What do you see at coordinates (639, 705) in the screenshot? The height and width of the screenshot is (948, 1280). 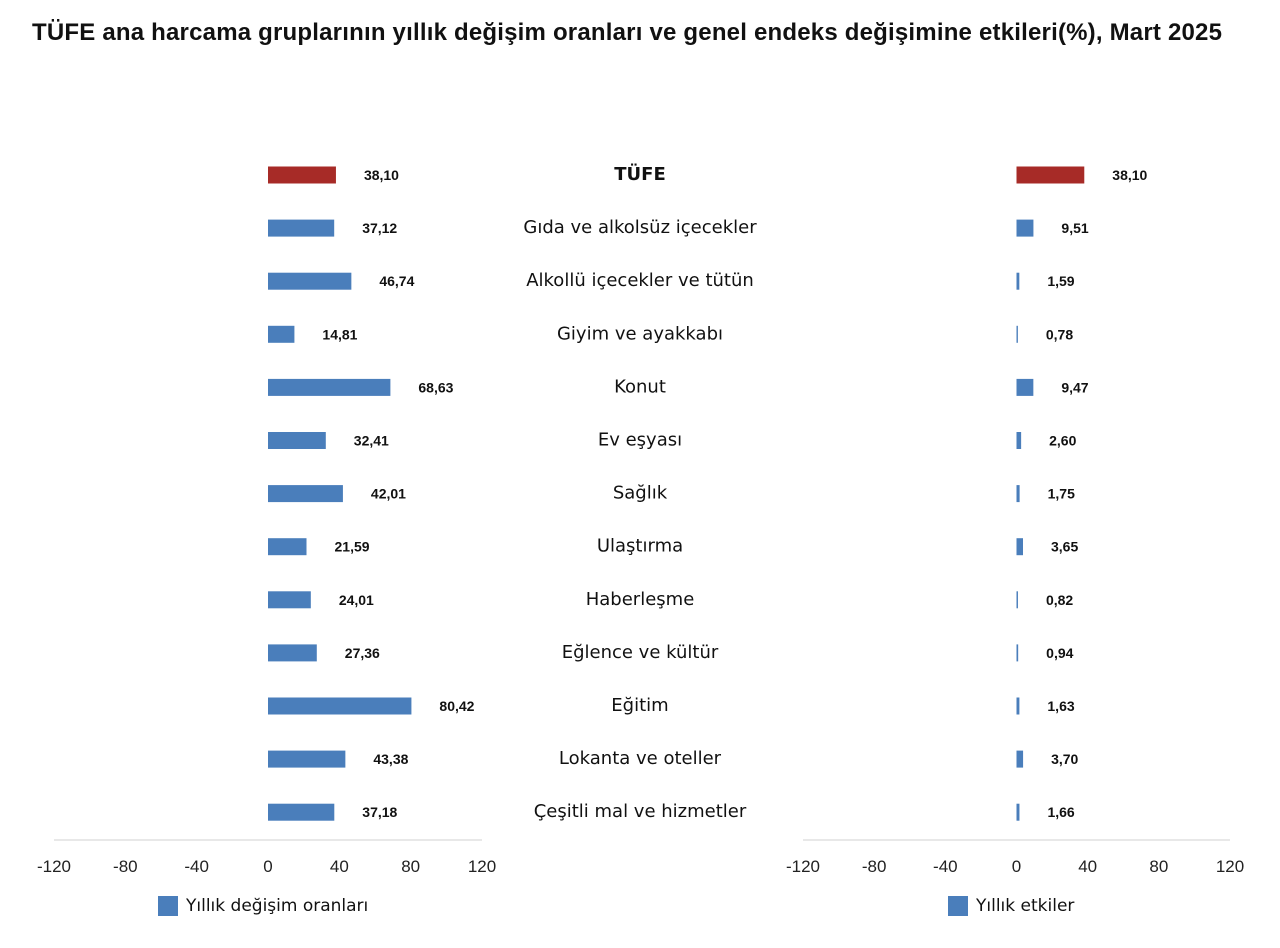 I see `category-label: Eğitim` at bounding box center [639, 705].